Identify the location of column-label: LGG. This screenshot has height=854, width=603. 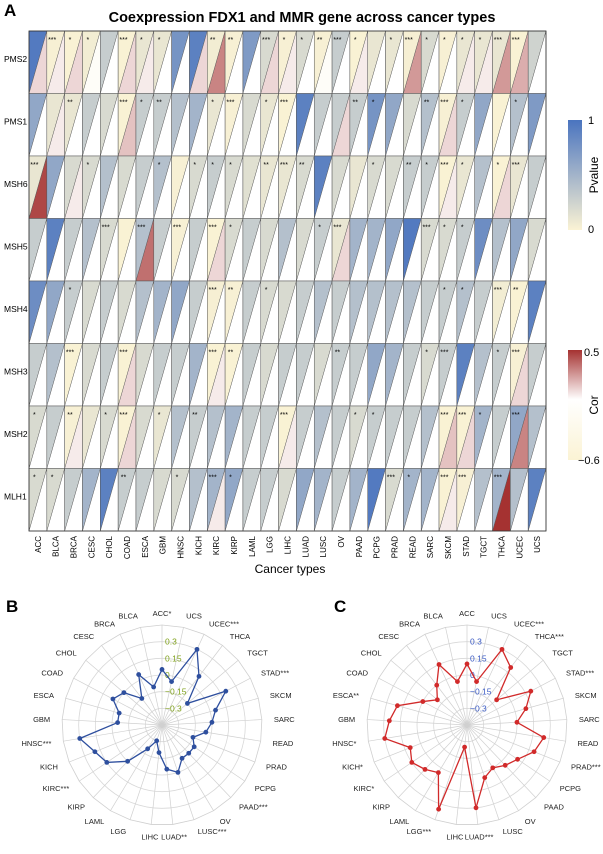
(270, 544).